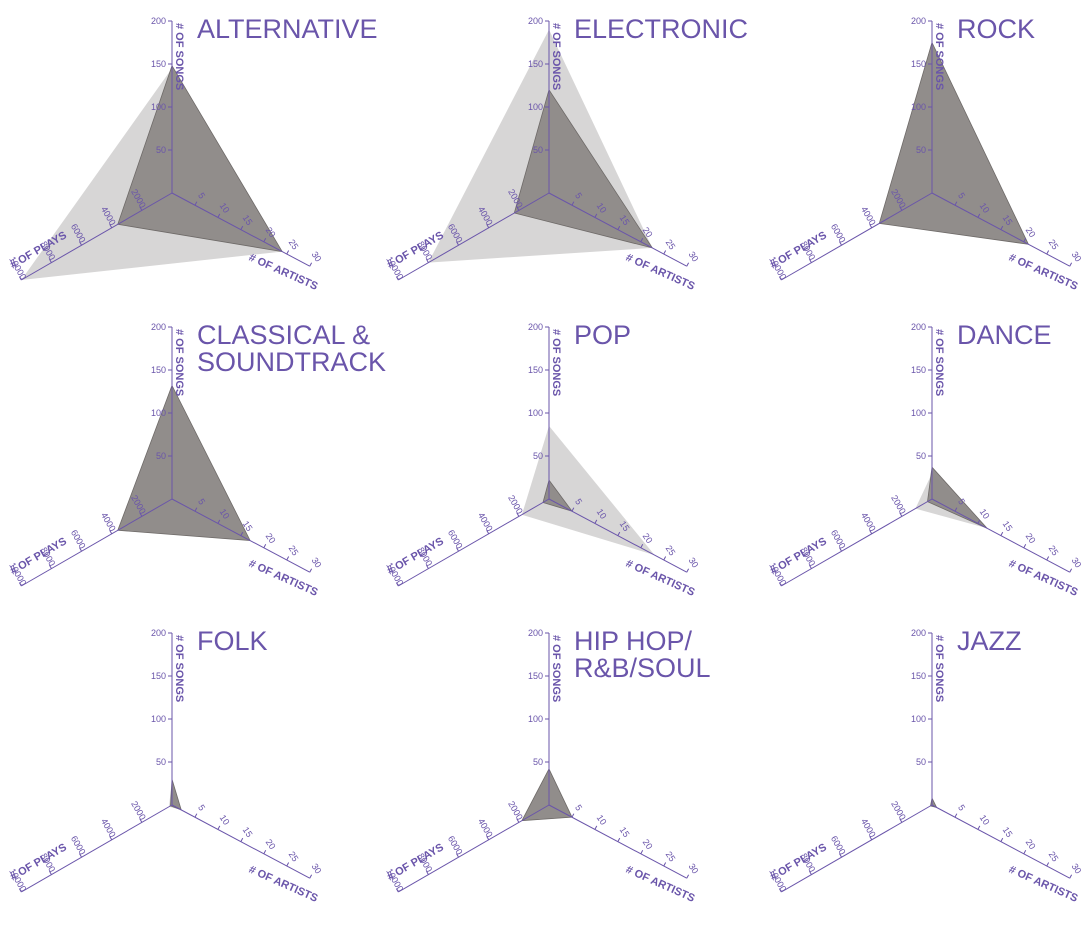  I want to click on panel-title: FOLK, so click(232, 641).